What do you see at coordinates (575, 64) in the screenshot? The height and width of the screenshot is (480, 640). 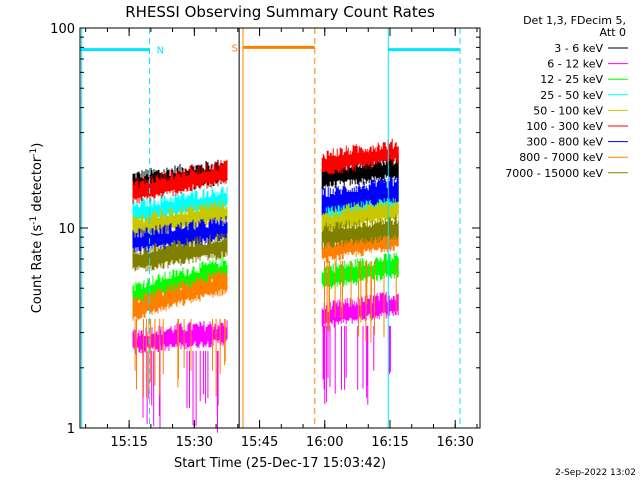 I see `legend-label: 6 - 12 keV` at bounding box center [575, 64].